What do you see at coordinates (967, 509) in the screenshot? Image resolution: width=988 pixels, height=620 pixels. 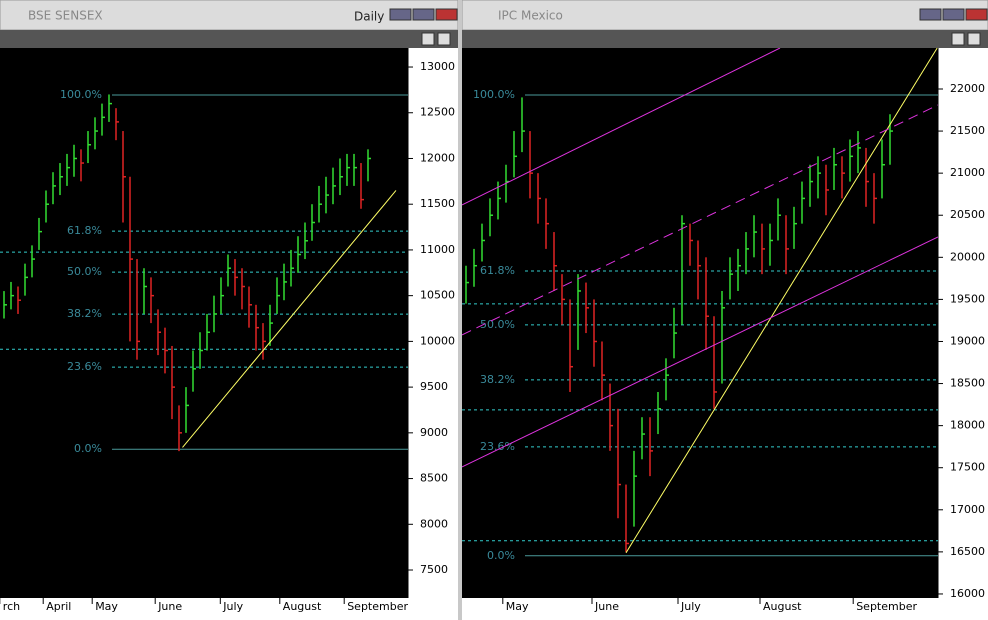 I see `y-tick-label: 17000` at bounding box center [967, 509].